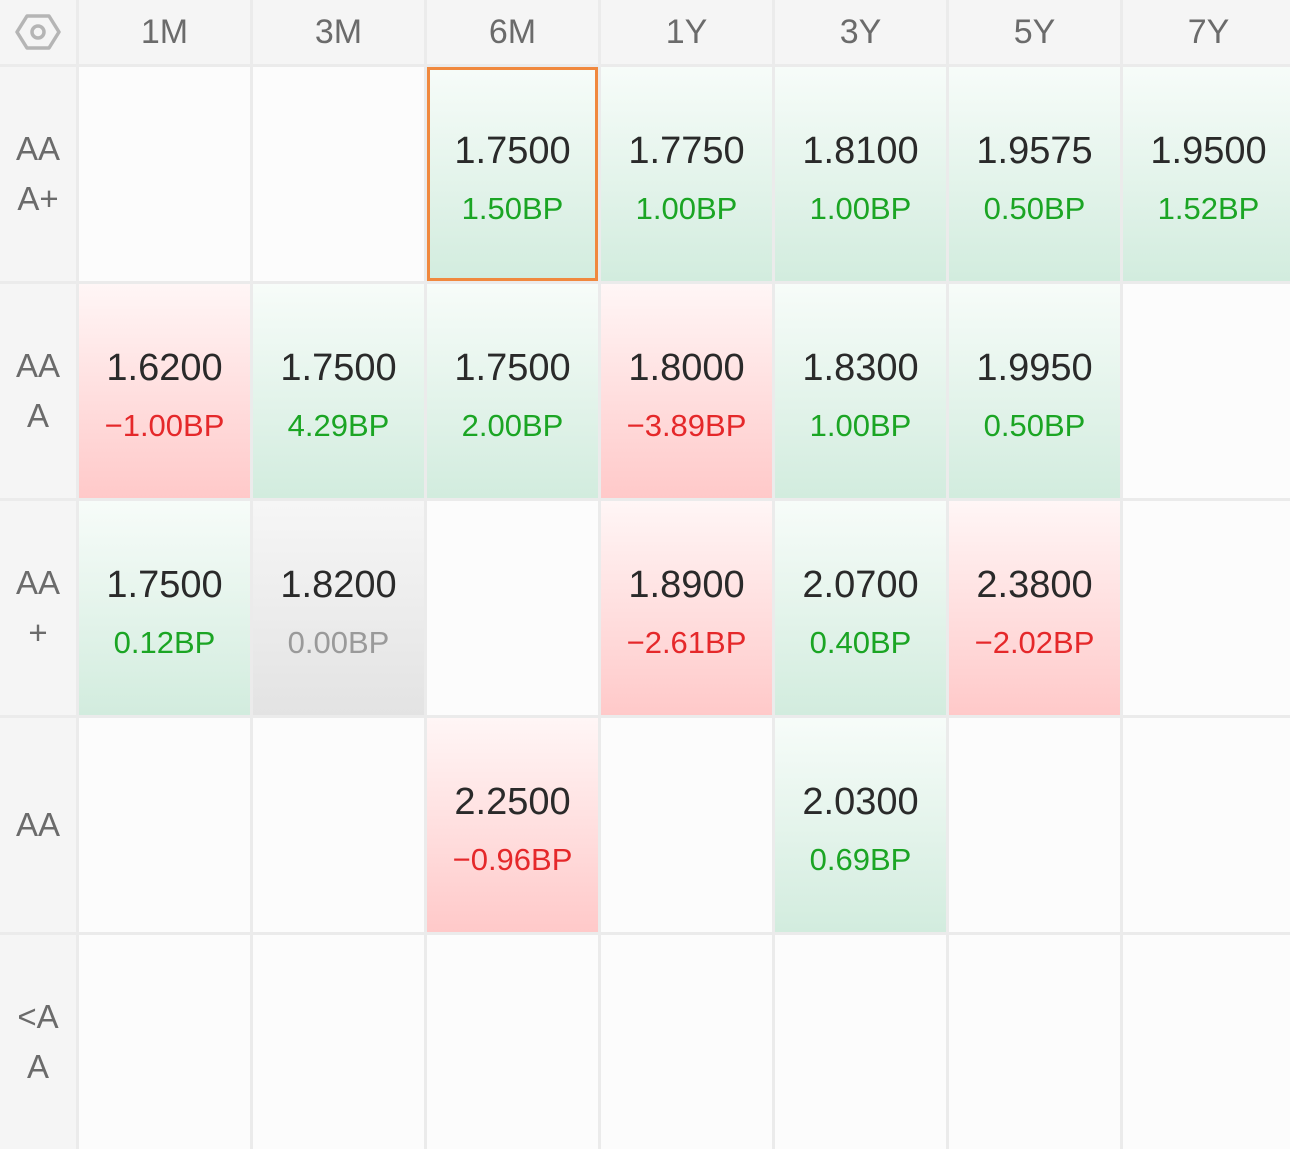  I want to click on matrix-cell: 1.7500 1.50BP, so click(512, 174).